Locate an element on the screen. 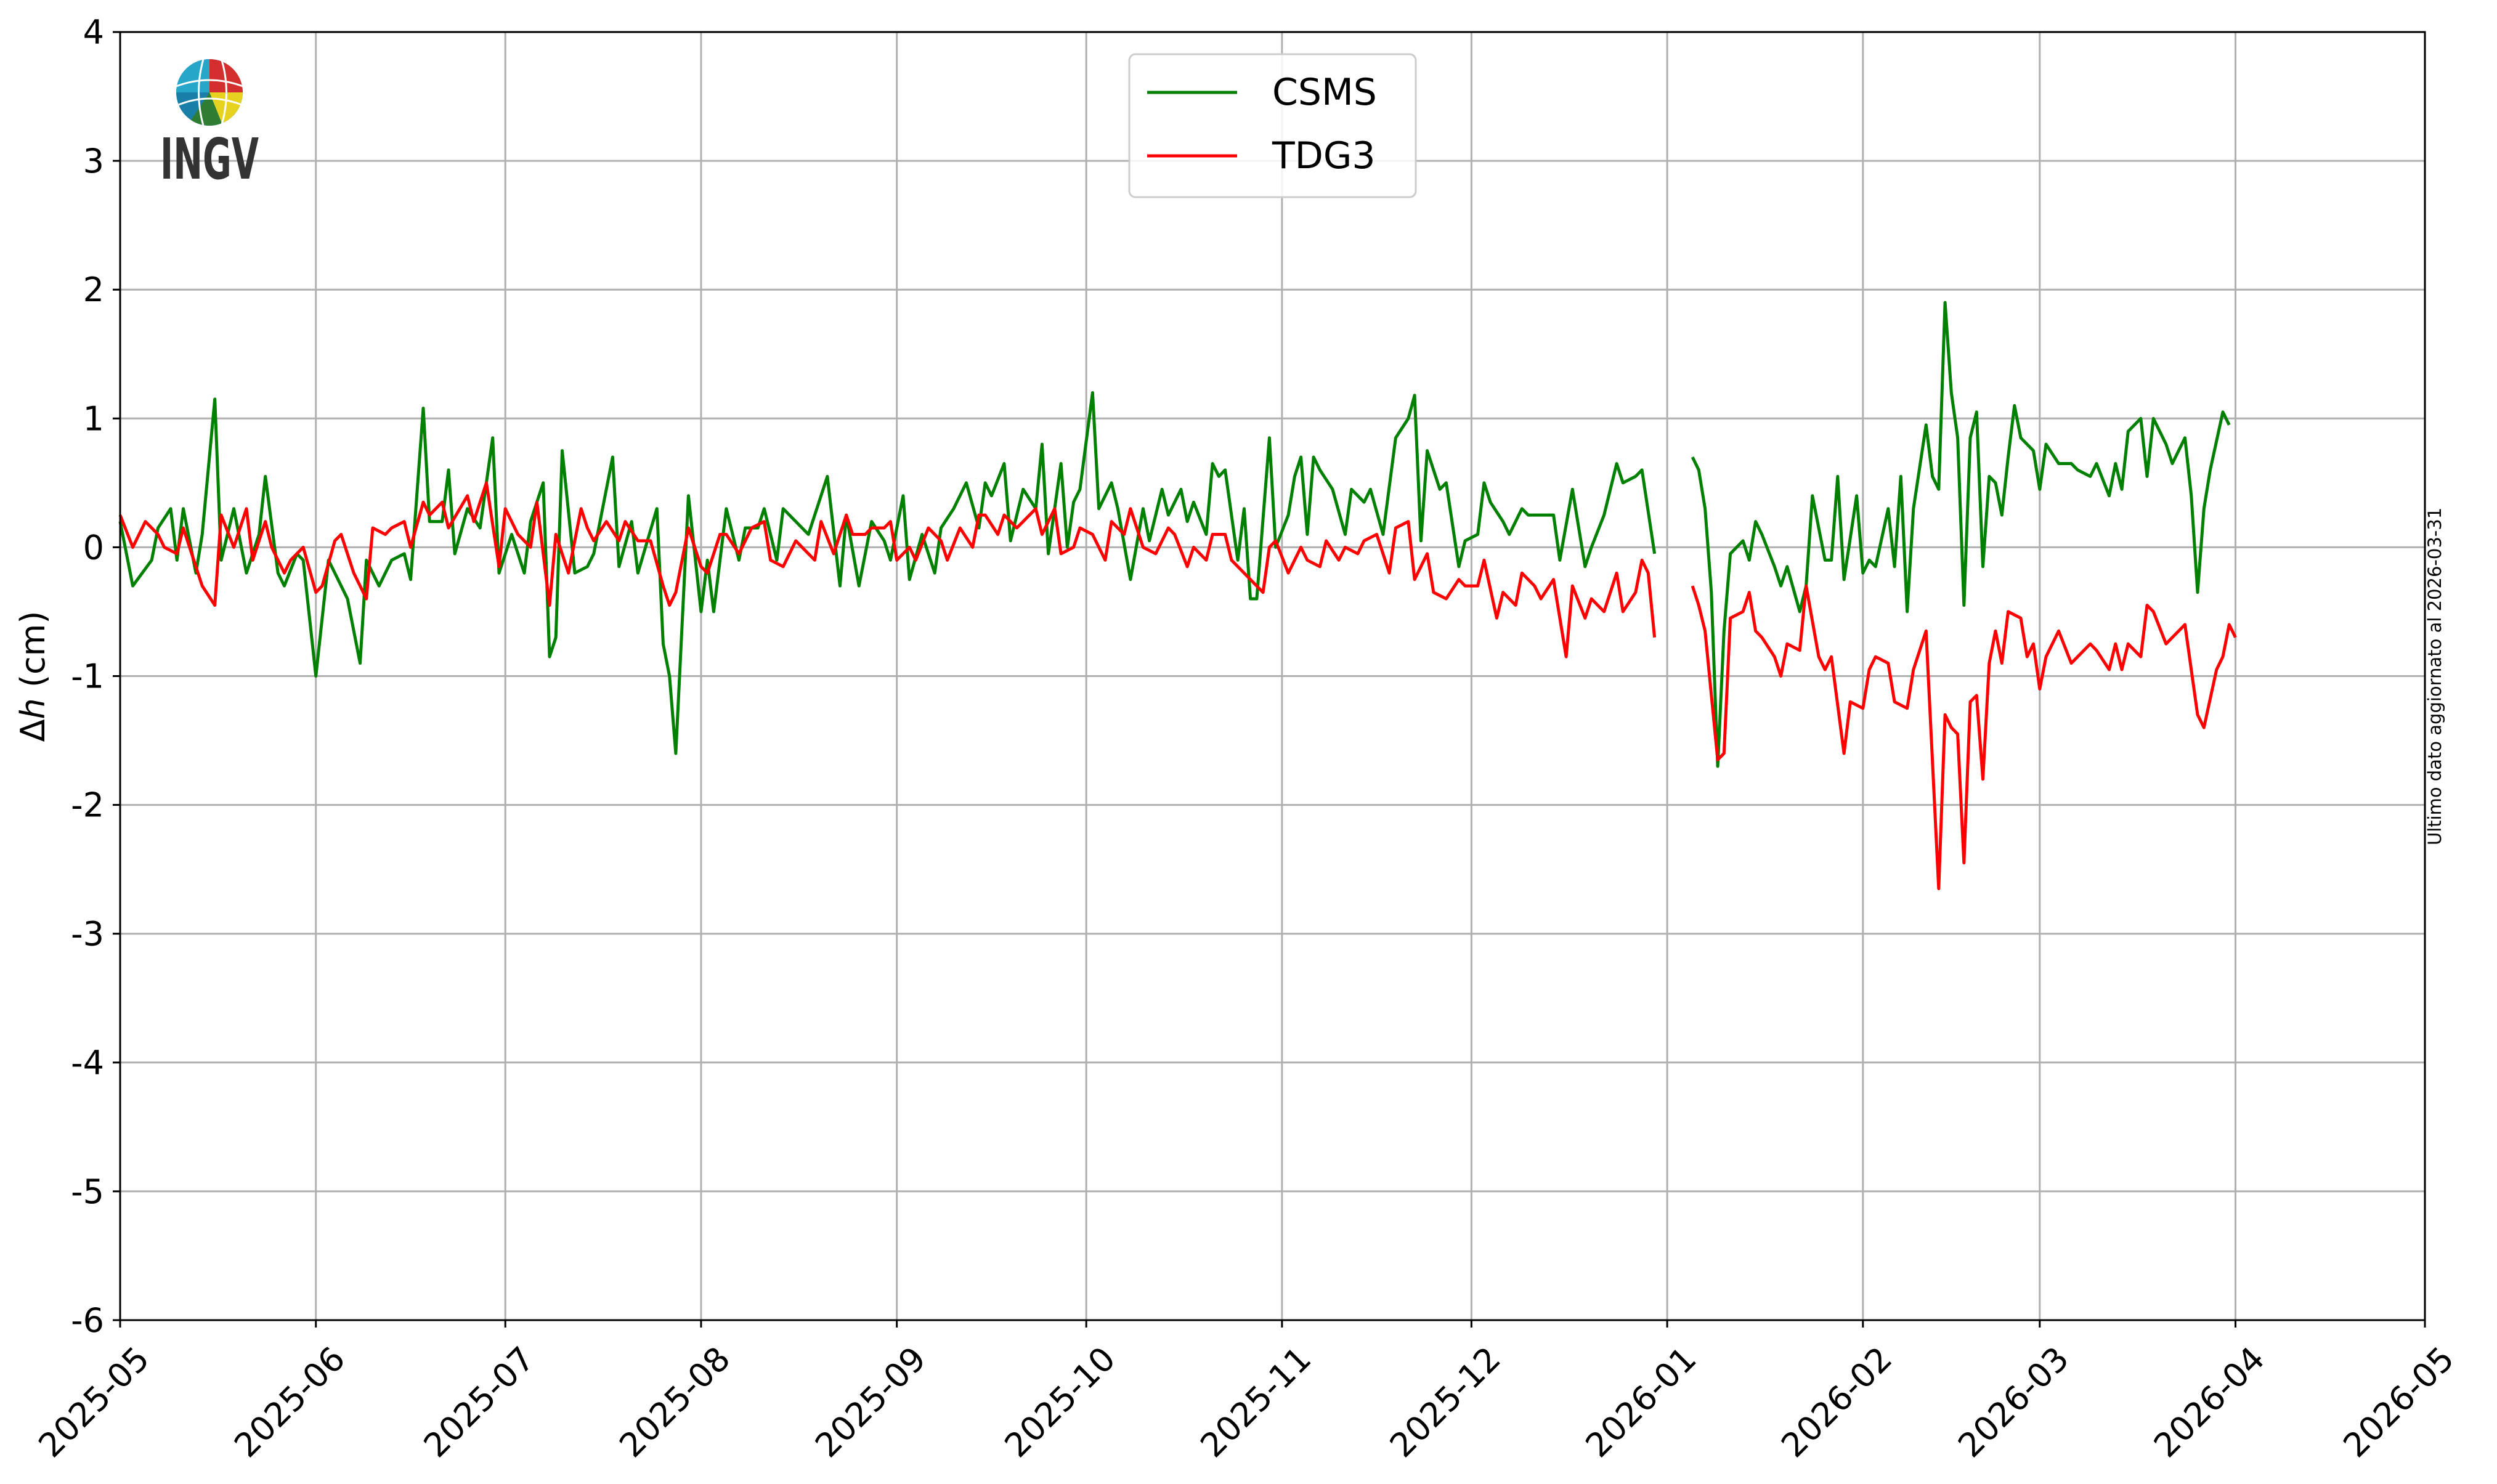 The image size is (2497, 1484). y-axis-ticks: 4 3 2 1 0 -1 -2 -3 -4 -5 -6 is located at coordinates (95, 676).